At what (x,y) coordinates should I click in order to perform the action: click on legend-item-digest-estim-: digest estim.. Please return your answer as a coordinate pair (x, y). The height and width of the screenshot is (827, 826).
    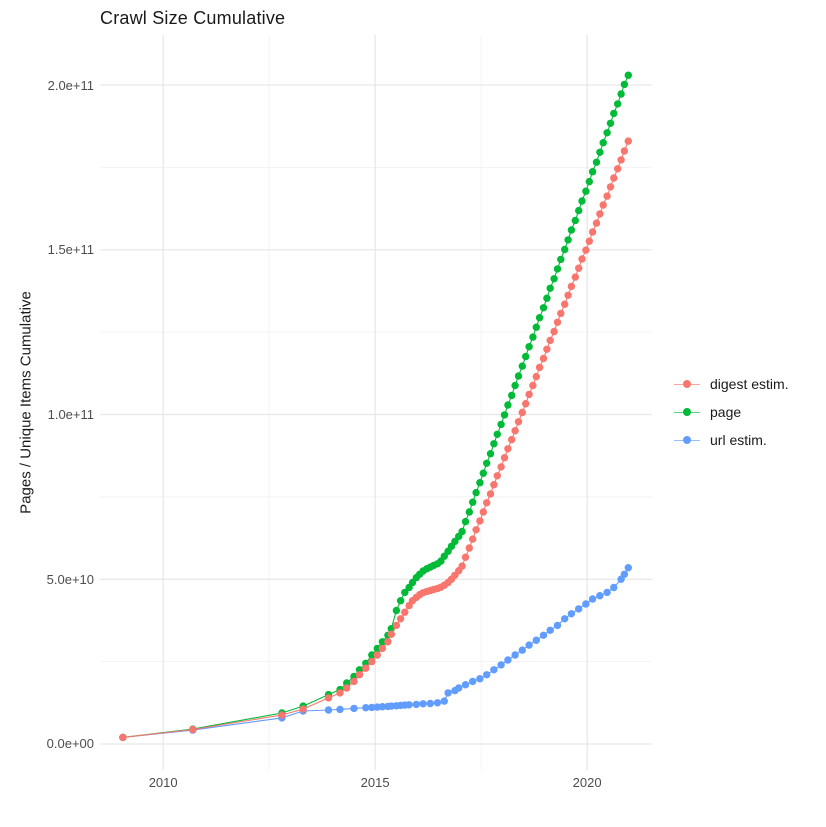
    Looking at the image, I should click on (731, 384).